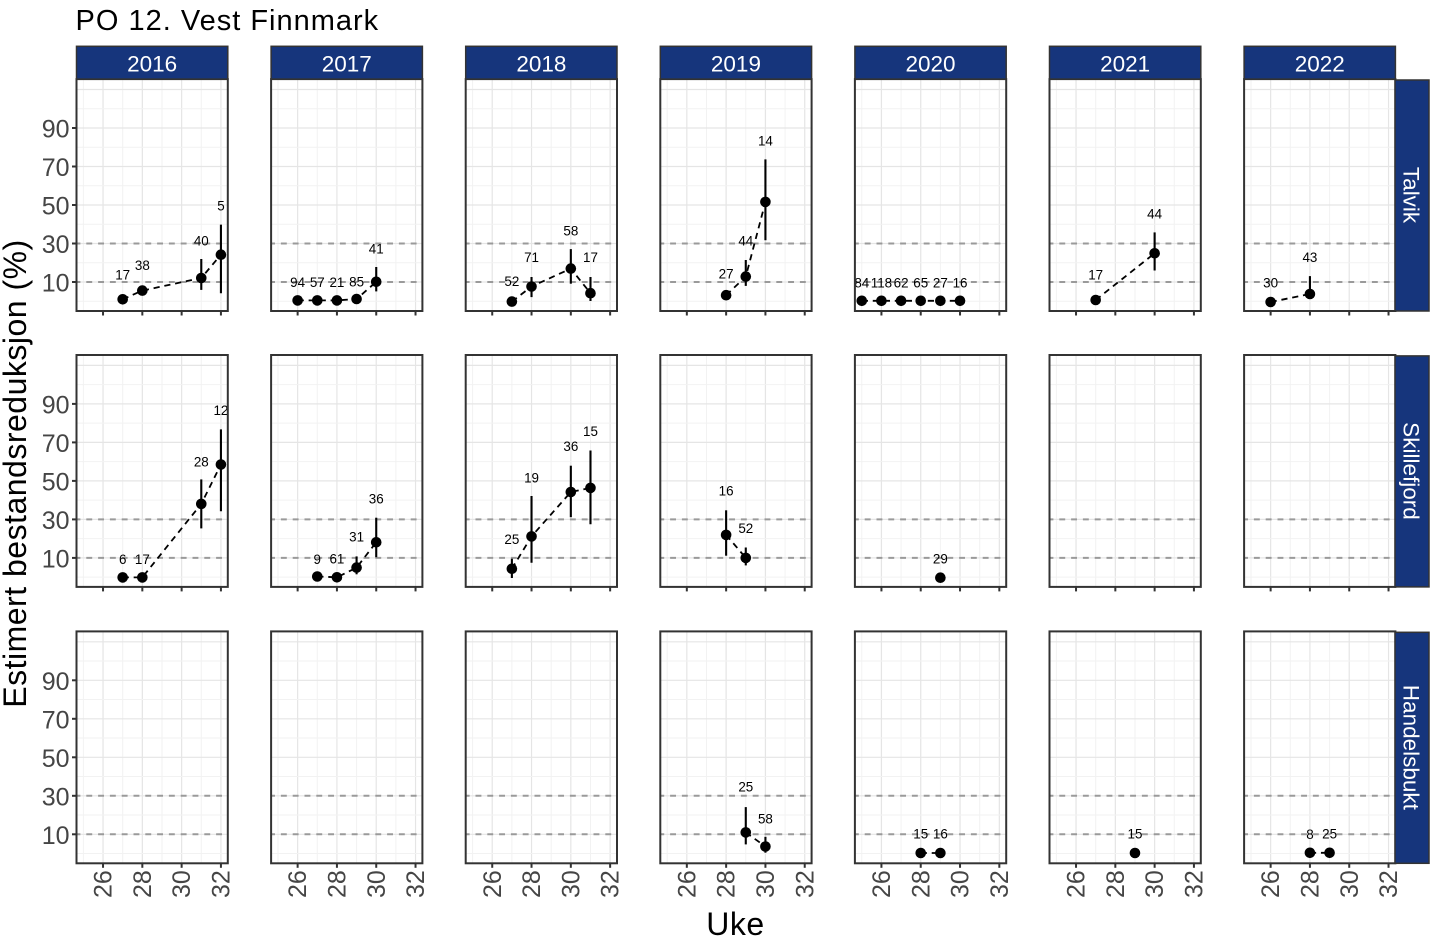 The height and width of the screenshot is (940, 1437). Describe the element at coordinates (1411, 471) in the screenshot. I see `svg-text: Skillefjord` at that location.